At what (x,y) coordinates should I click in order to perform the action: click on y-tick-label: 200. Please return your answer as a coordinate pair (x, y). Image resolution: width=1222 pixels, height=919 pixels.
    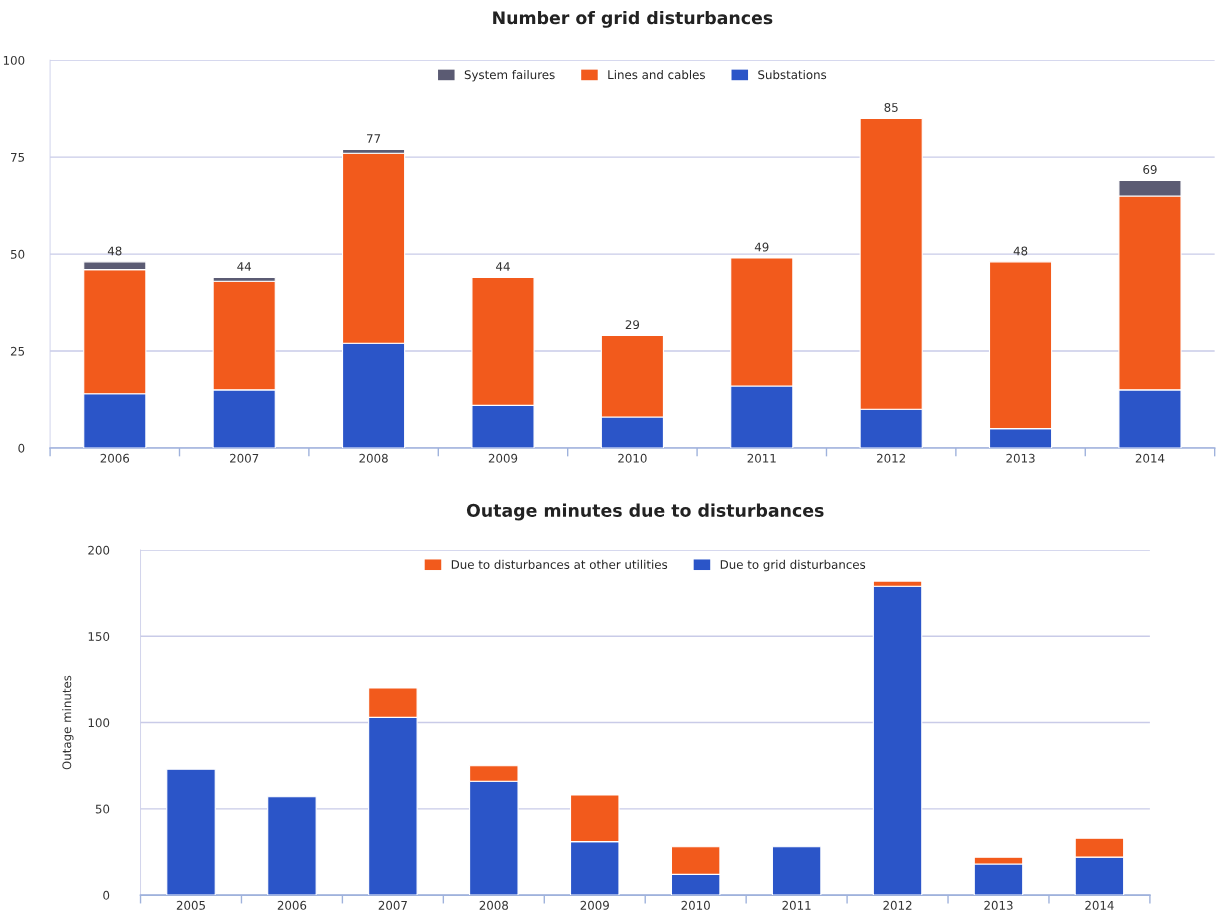
    Looking at the image, I should click on (99, 550).